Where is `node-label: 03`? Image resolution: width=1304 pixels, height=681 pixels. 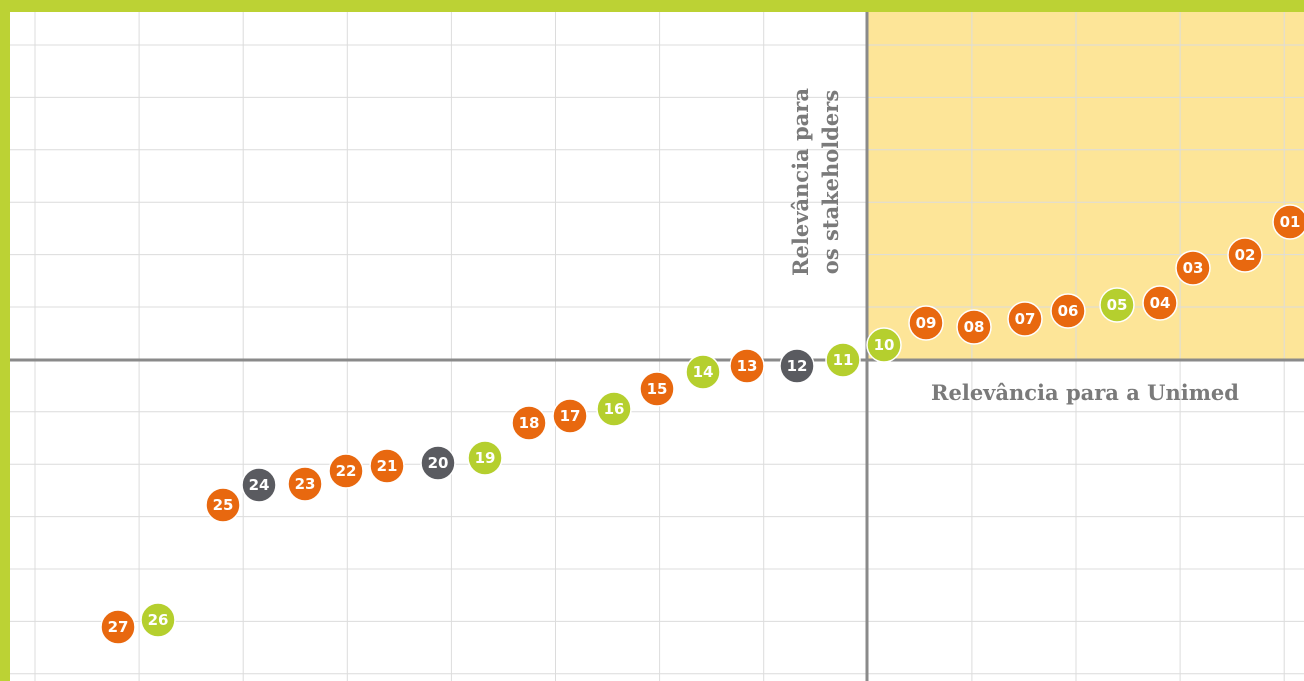
node-label: 03 is located at coordinates (1193, 268).